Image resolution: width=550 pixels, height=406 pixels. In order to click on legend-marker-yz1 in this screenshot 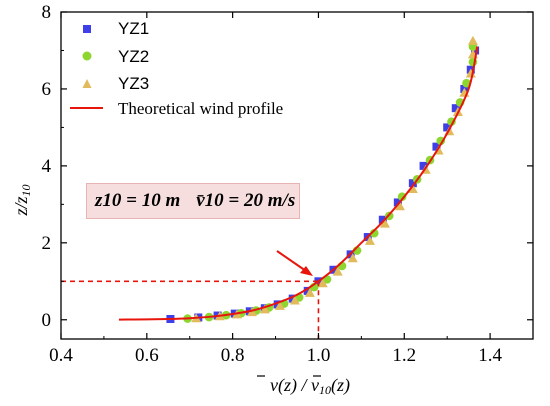, I will do `click(87, 29)`.